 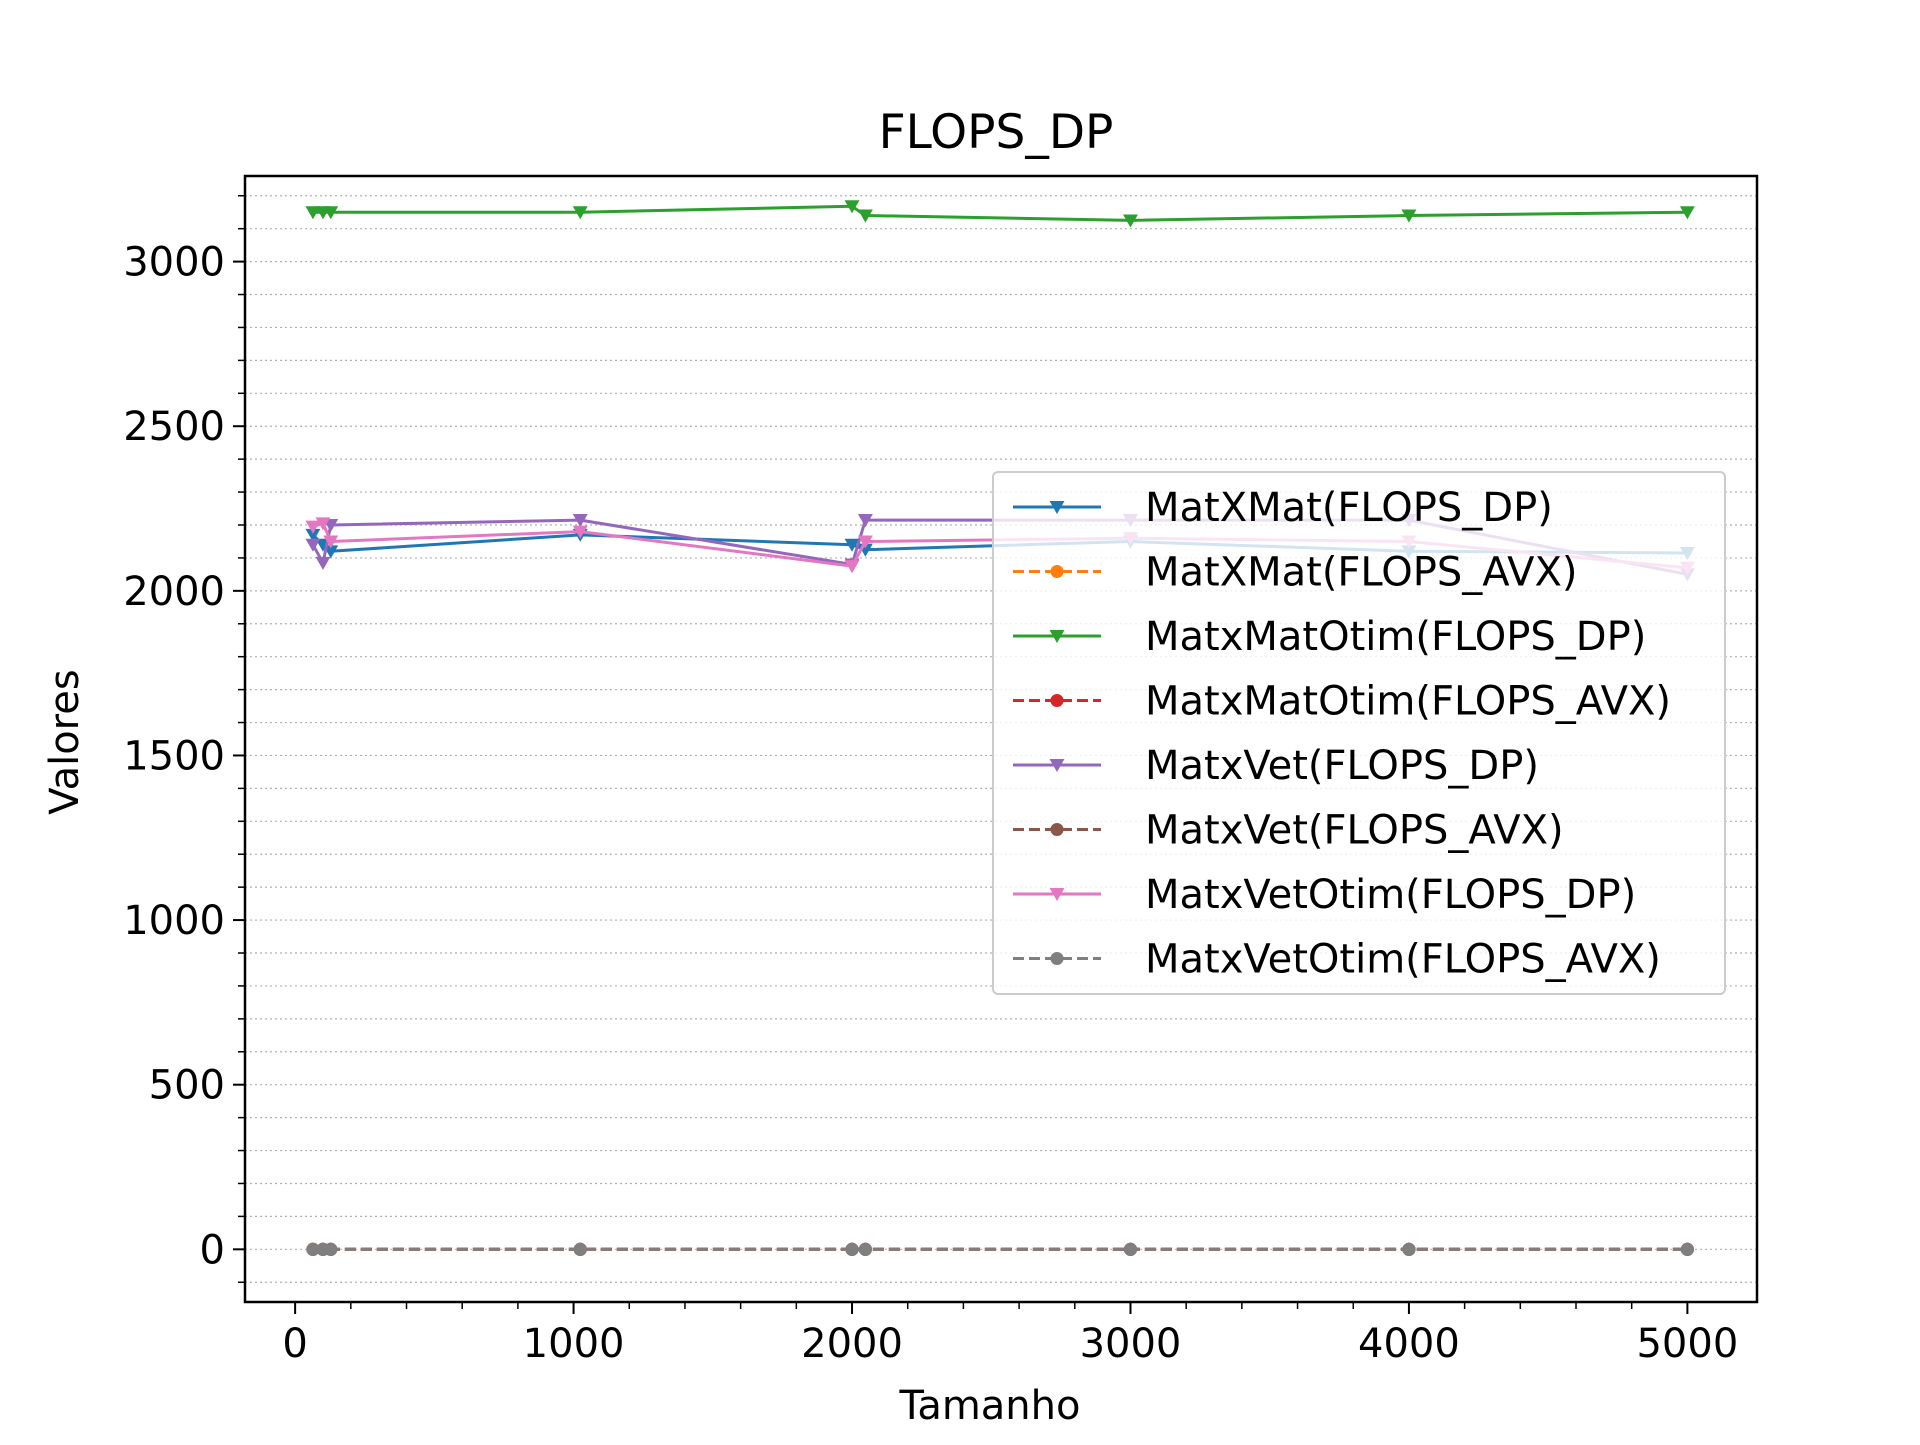 I want to click on legend-label: MatxVetOtim(FLOPS_AVX), so click(x=1403, y=960).